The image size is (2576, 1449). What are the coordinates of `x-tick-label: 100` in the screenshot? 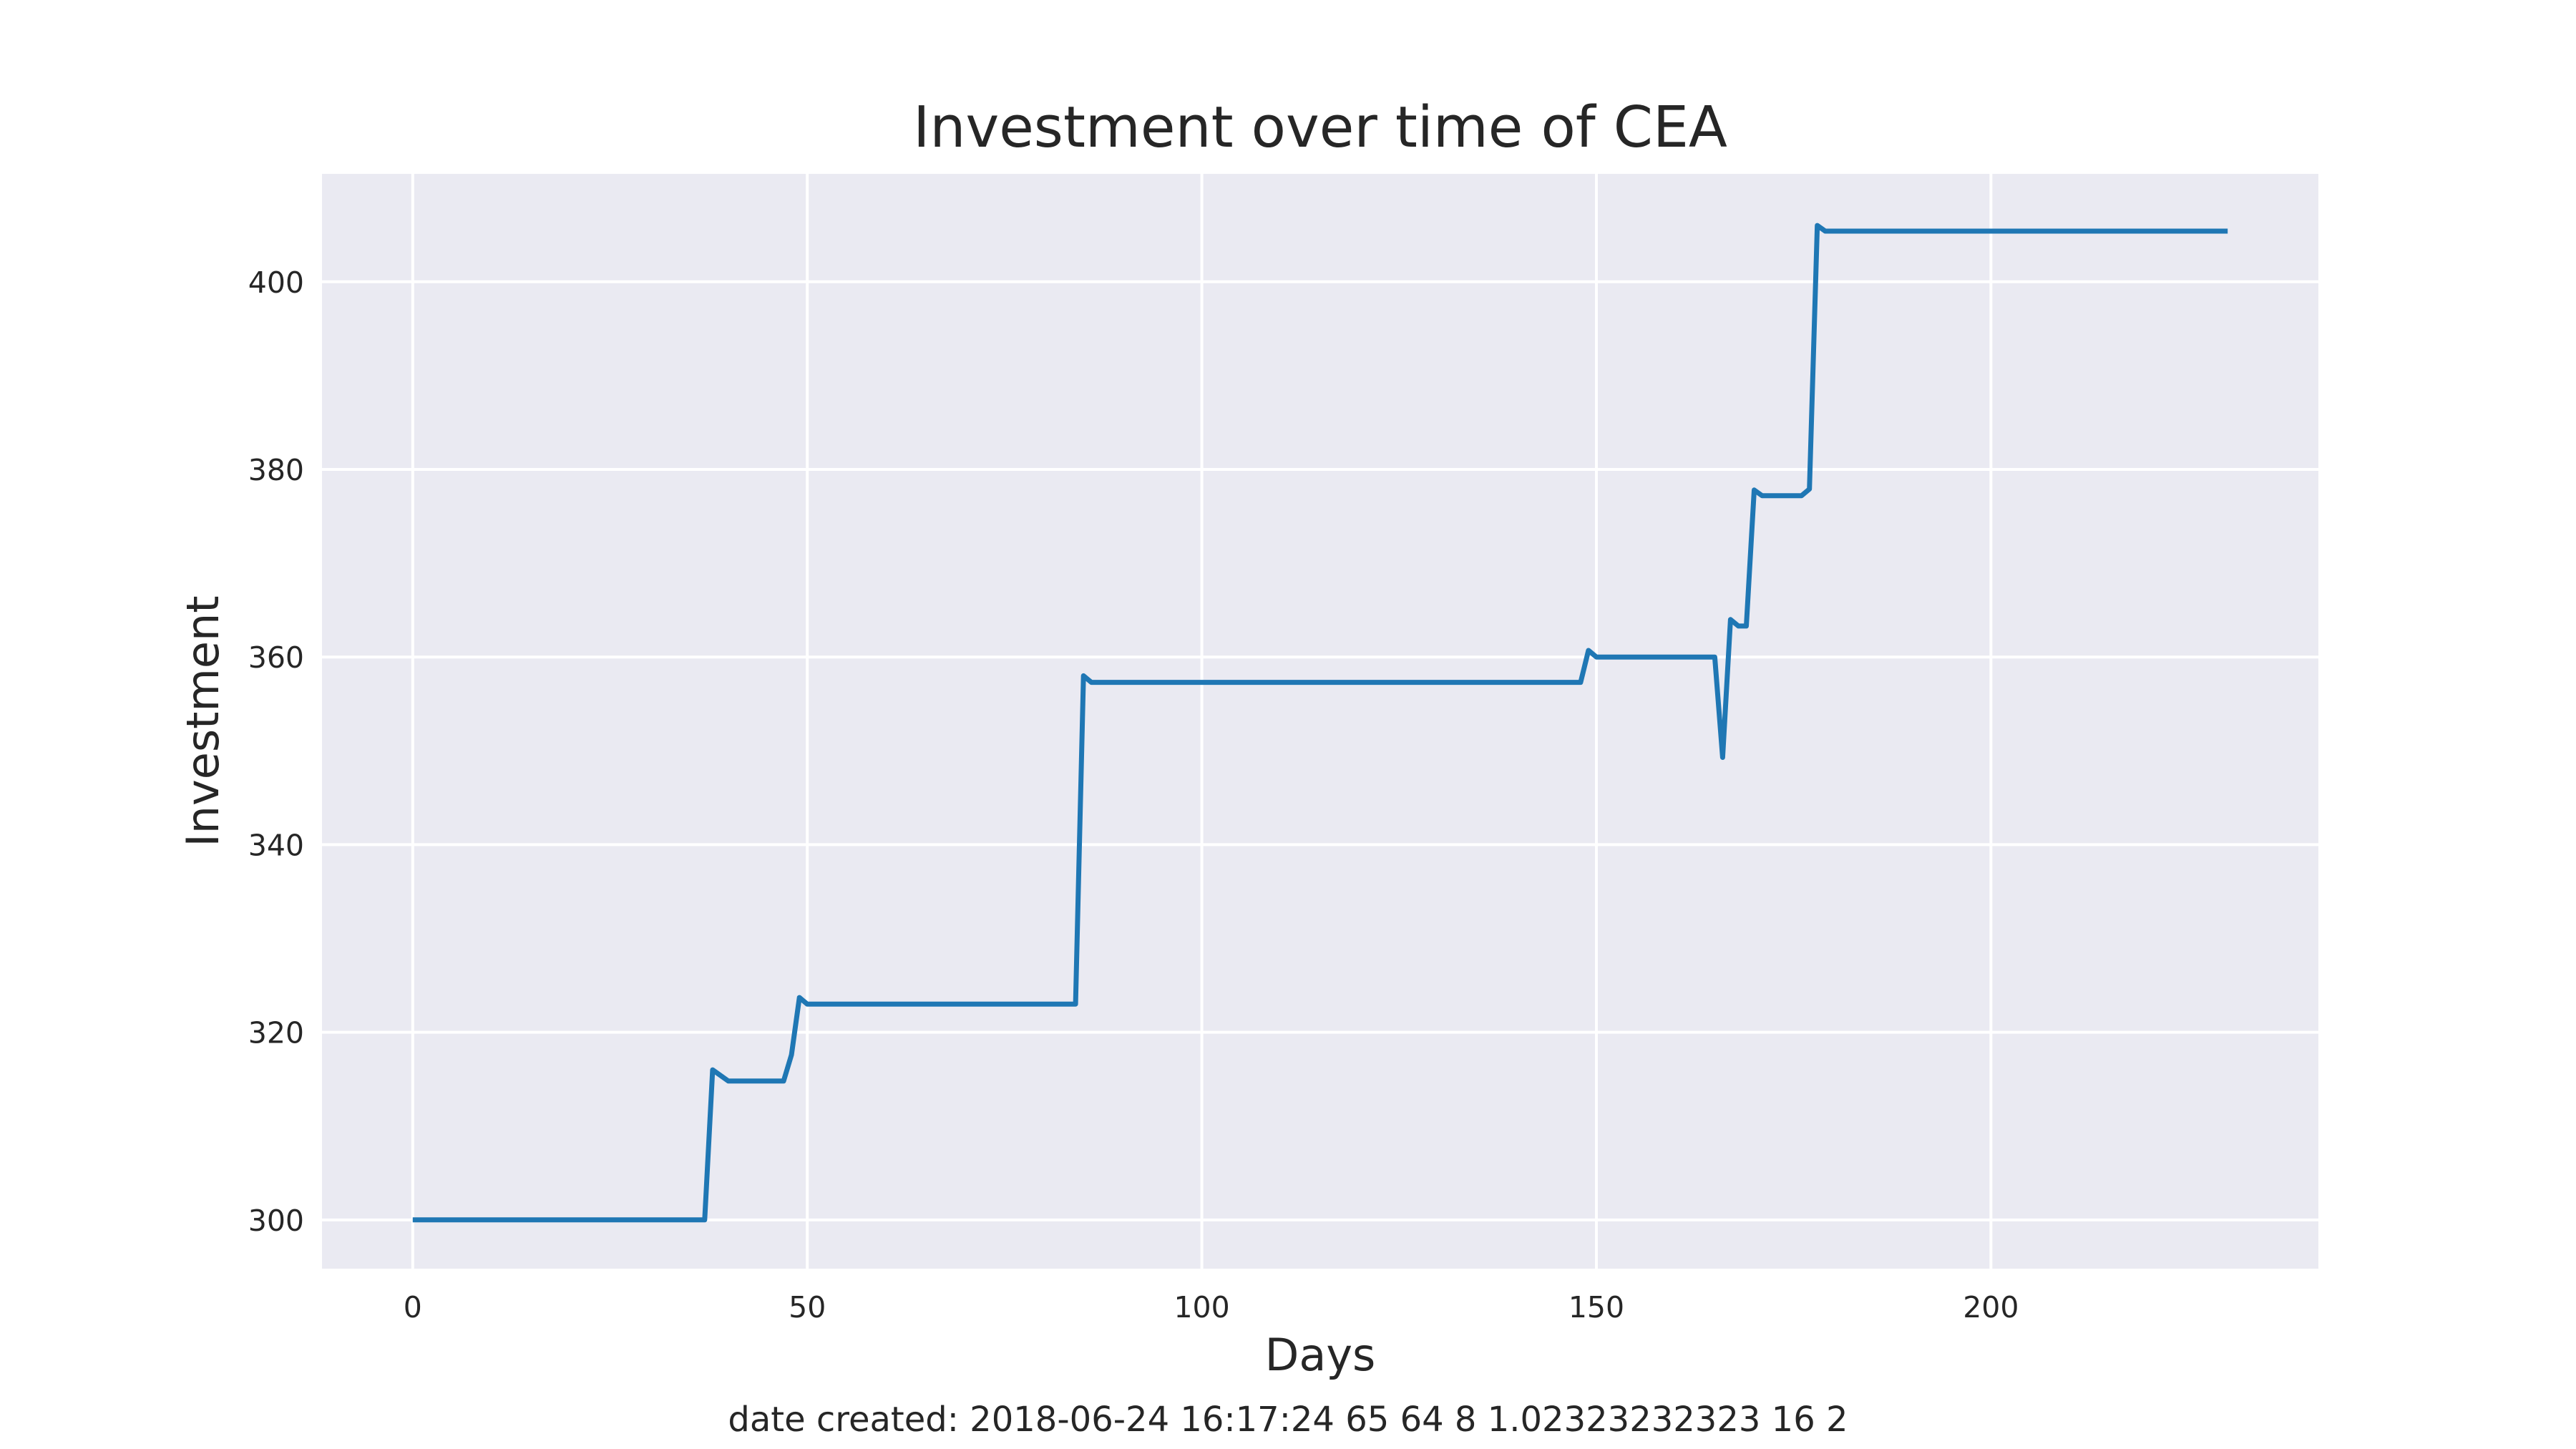 It's located at (1201, 1307).